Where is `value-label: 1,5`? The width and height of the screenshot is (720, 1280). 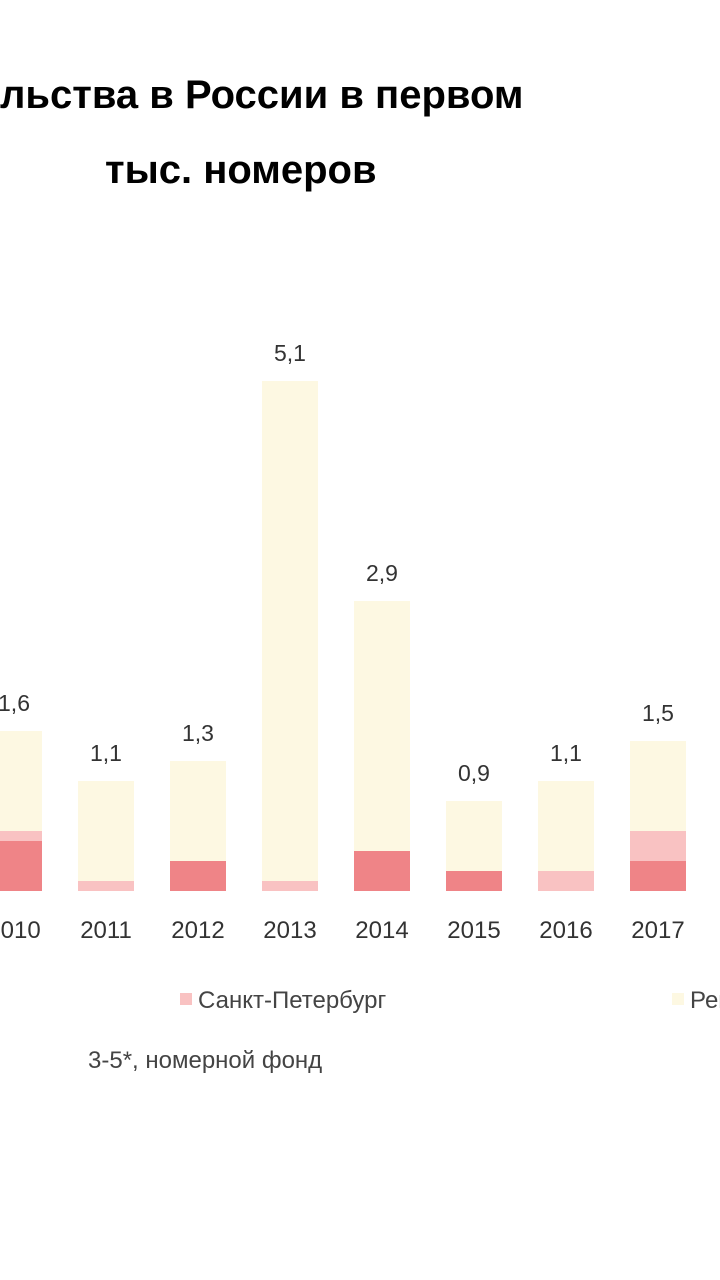
value-label: 1,5 is located at coordinates (658, 713).